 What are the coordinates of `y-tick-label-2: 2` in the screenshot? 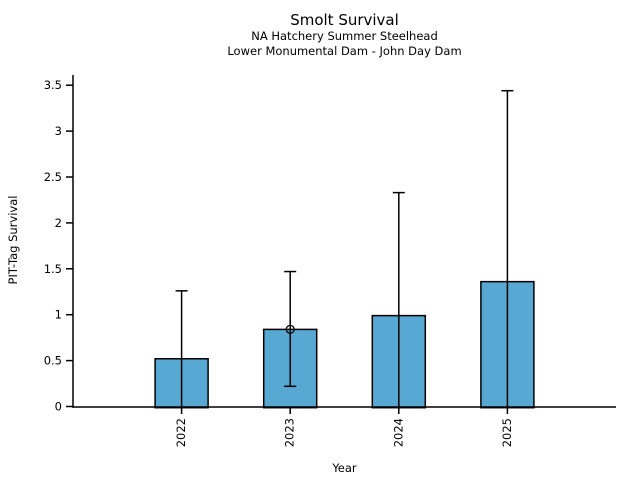 It's located at (58, 223).